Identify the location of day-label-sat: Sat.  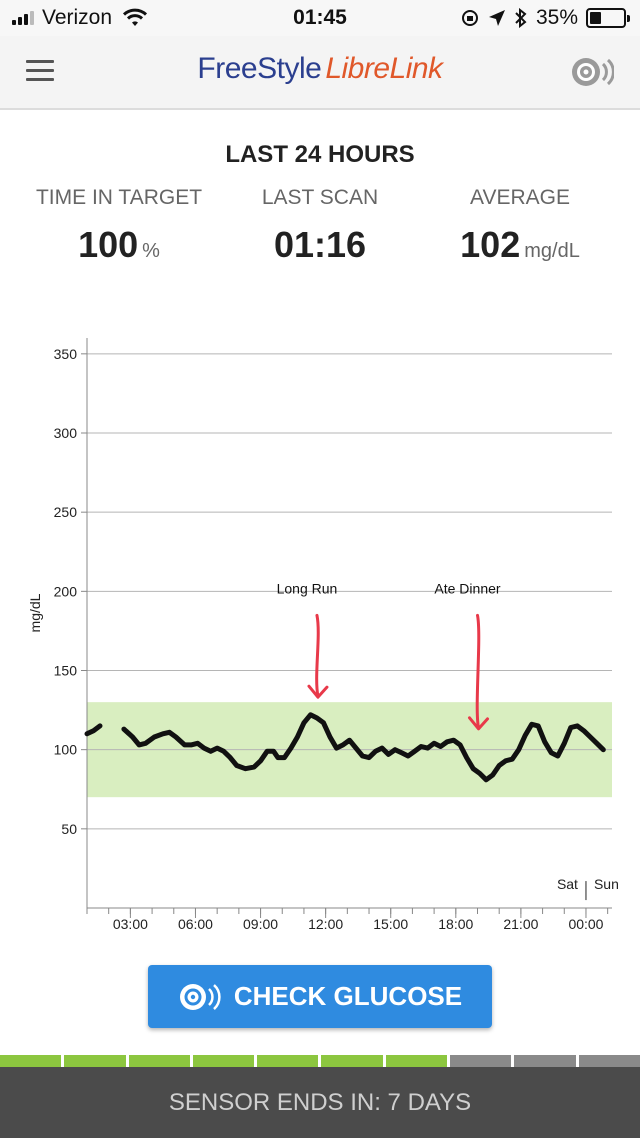
(567, 884).